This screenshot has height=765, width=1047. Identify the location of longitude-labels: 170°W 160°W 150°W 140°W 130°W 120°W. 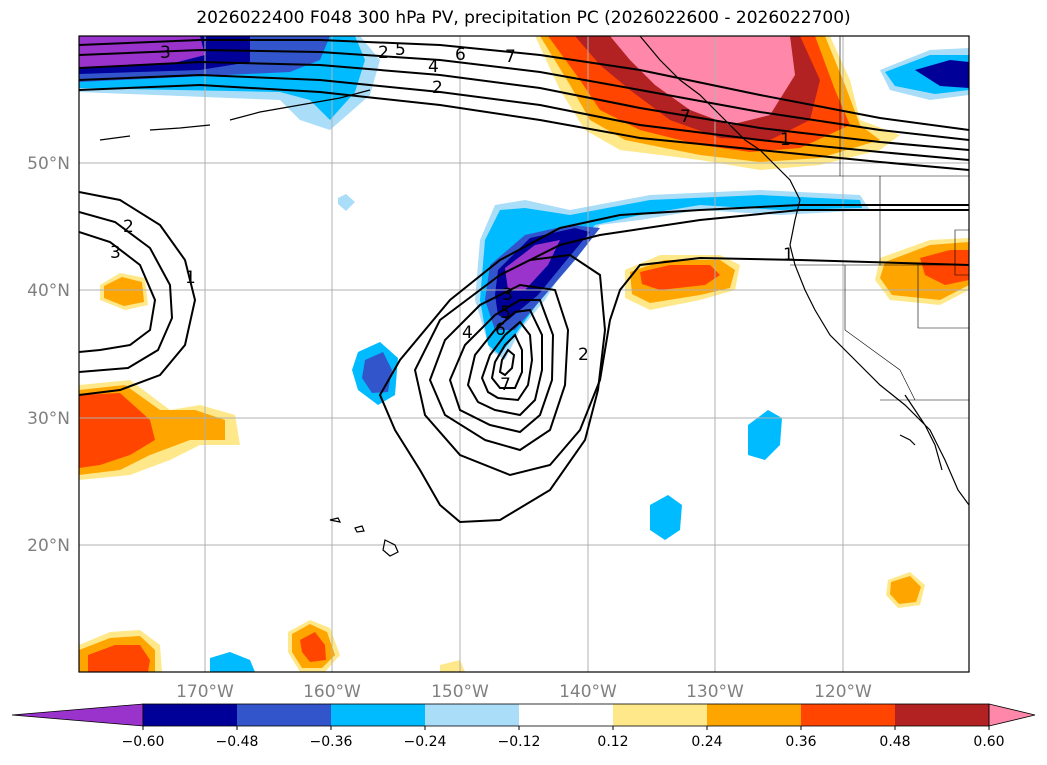
(524, 692).